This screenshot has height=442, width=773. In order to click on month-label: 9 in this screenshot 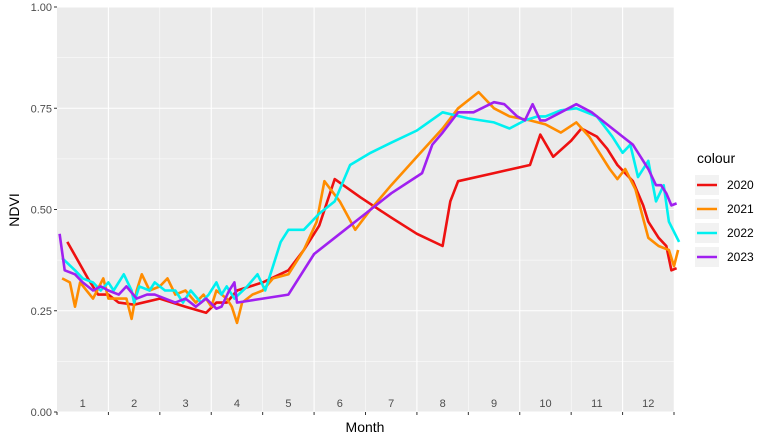, I will do `click(494, 404)`.